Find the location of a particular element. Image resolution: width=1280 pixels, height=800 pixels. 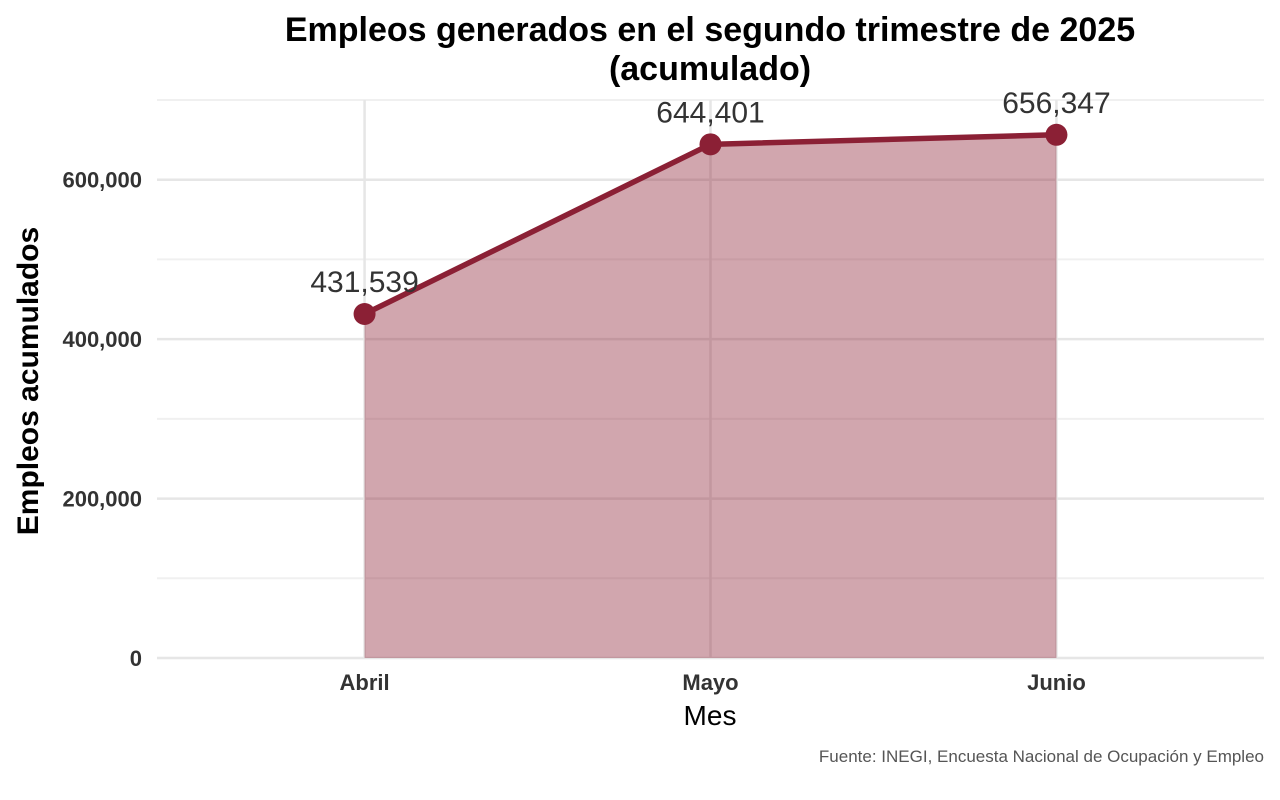

x-tick-label: Abril is located at coordinates (365, 682).